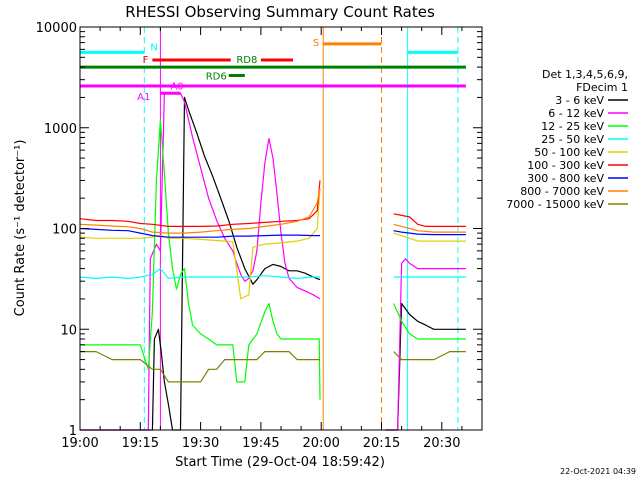  What do you see at coordinates (569, 152) in the screenshot?
I see `legend-label-4: 50 - 100 keV` at bounding box center [569, 152].